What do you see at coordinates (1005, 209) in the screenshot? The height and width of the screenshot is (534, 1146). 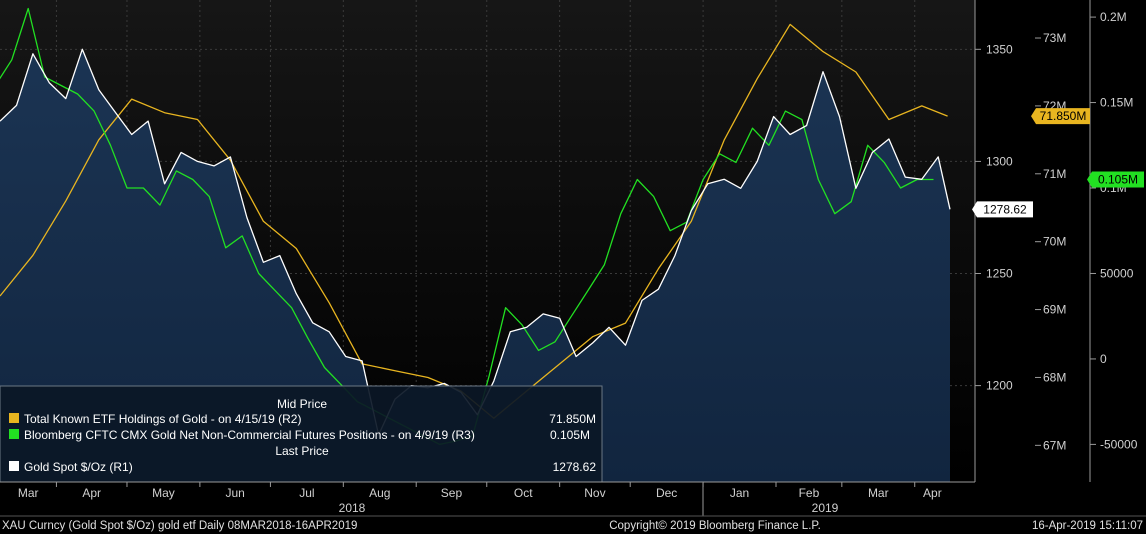 I see `tag-label-gold: 1278.62` at bounding box center [1005, 209].